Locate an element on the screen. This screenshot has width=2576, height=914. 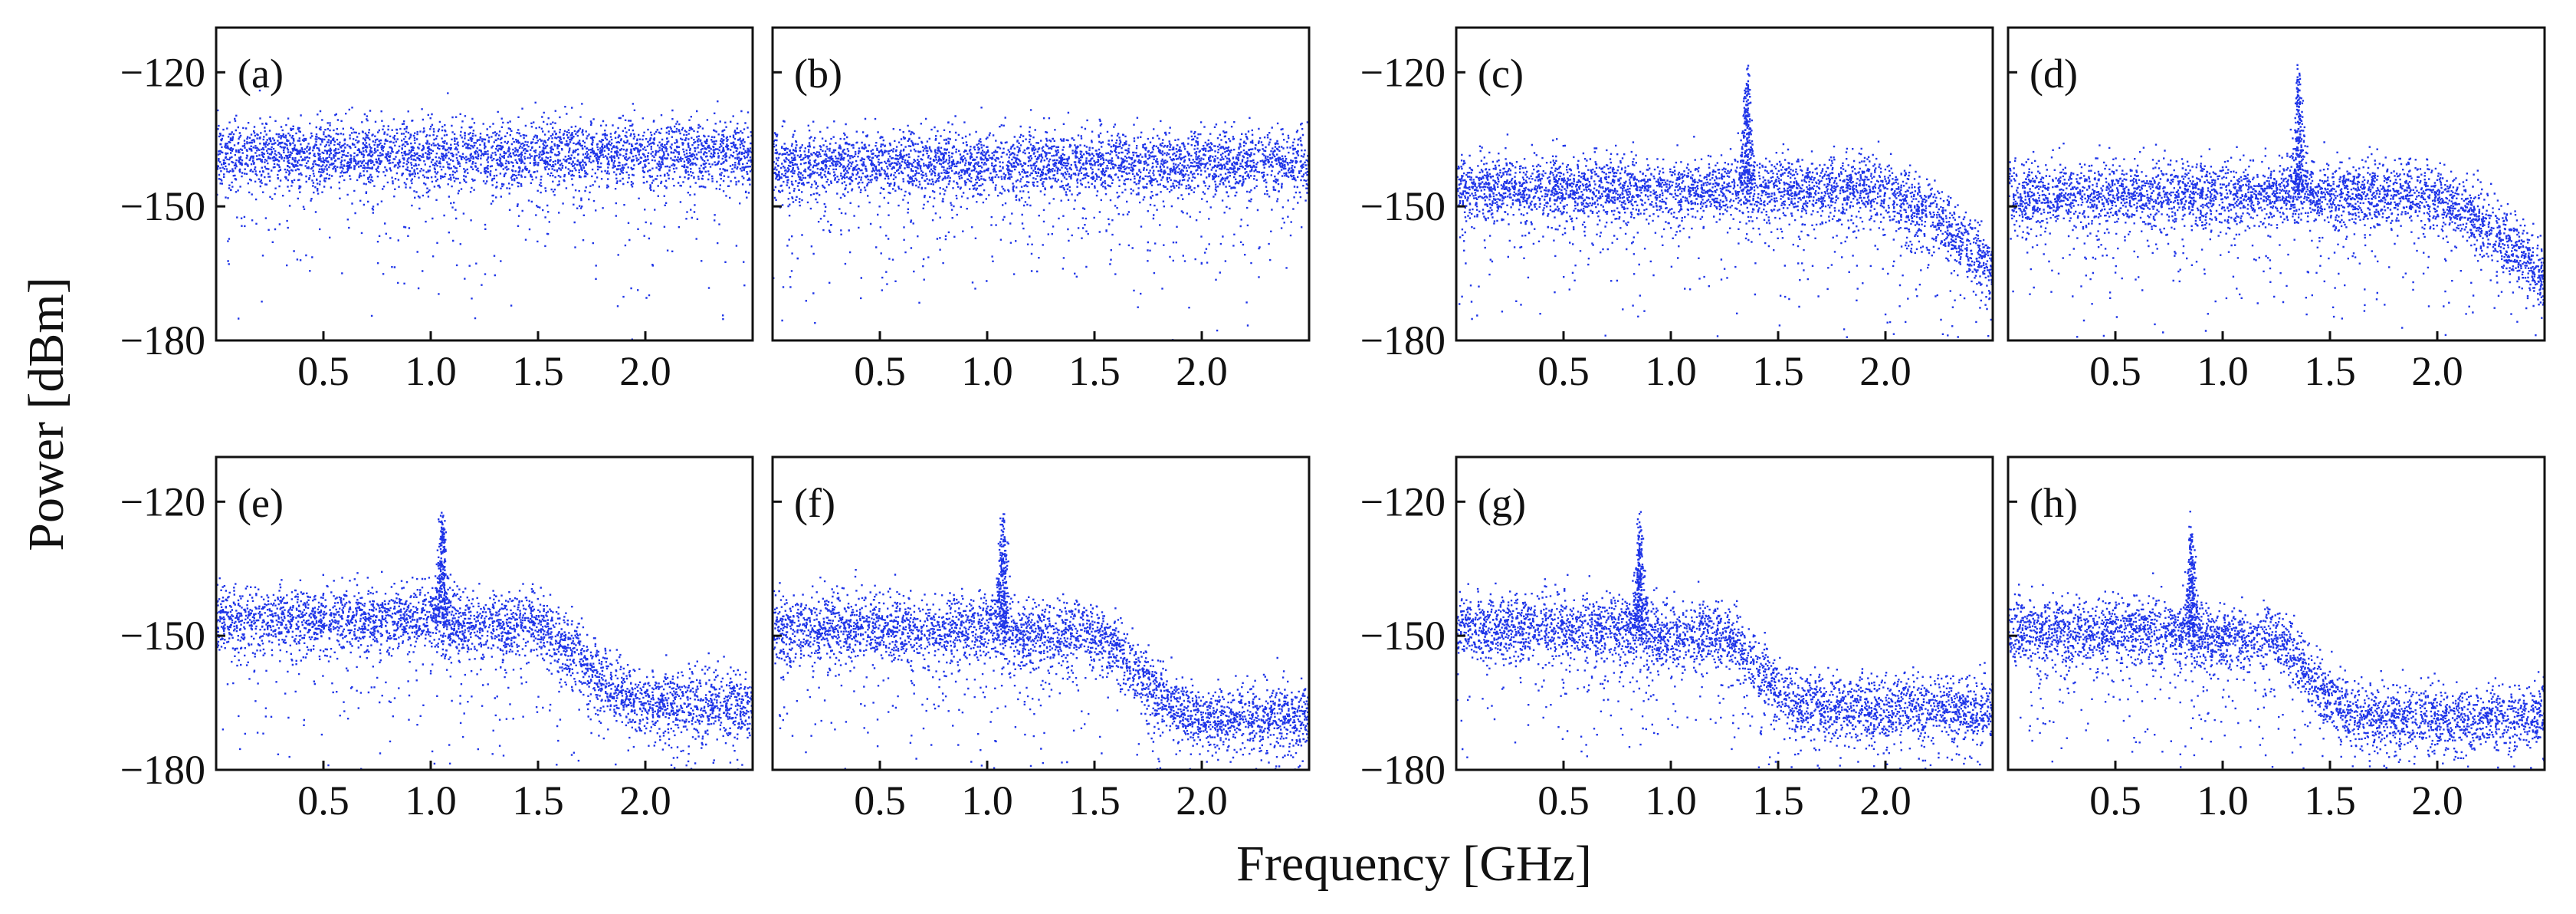
panel-f: 0.5 1.0 1.5 2.0 (f) is located at coordinates (1041, 639).